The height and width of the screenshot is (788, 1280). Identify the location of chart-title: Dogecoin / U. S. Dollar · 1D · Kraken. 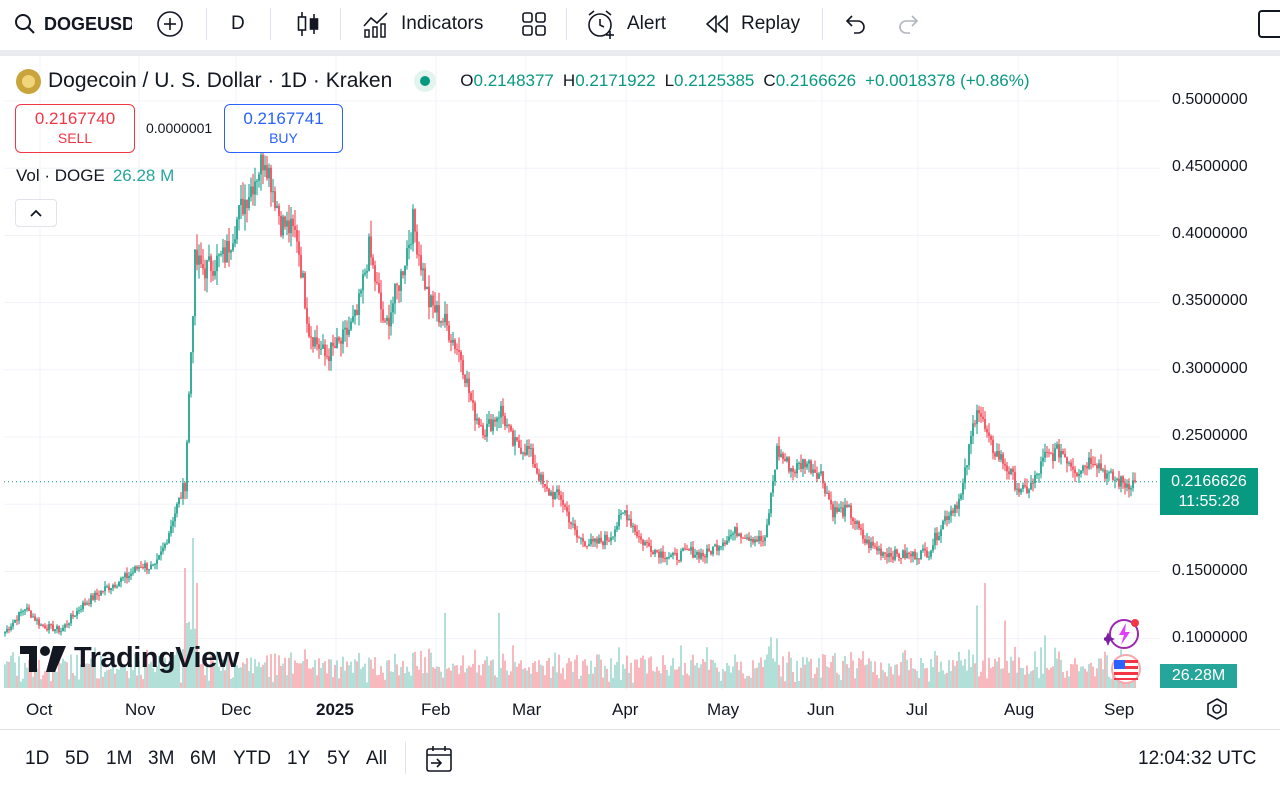
(220, 80).